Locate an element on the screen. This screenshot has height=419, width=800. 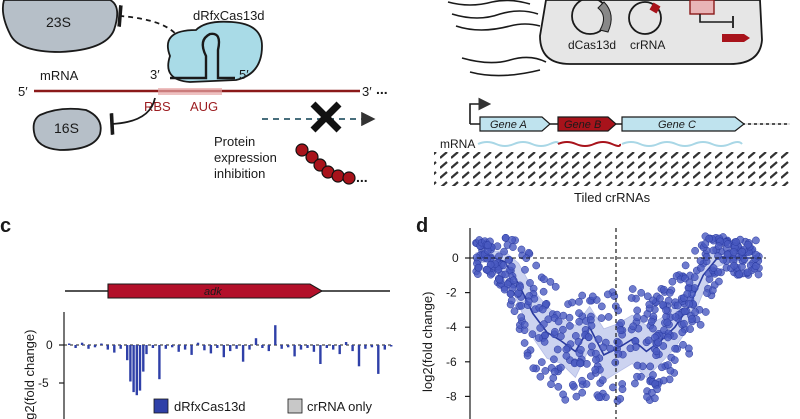
crrna-3prime: 3′ is located at coordinates (155, 74).